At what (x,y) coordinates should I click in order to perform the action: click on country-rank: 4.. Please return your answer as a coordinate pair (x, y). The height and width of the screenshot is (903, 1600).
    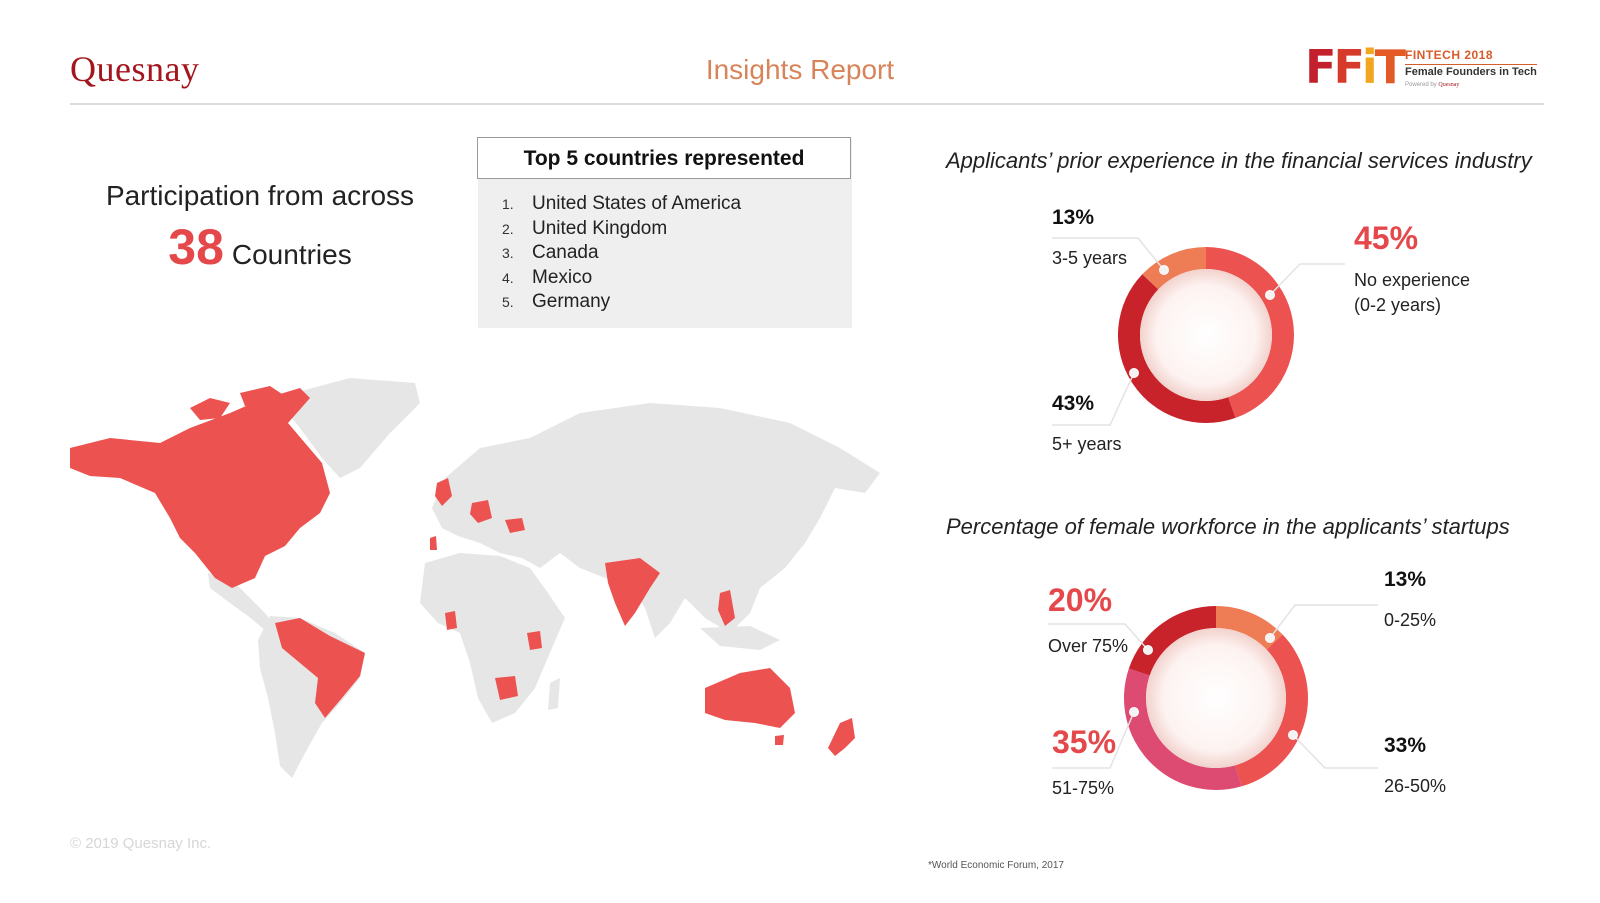
    Looking at the image, I should click on (508, 277).